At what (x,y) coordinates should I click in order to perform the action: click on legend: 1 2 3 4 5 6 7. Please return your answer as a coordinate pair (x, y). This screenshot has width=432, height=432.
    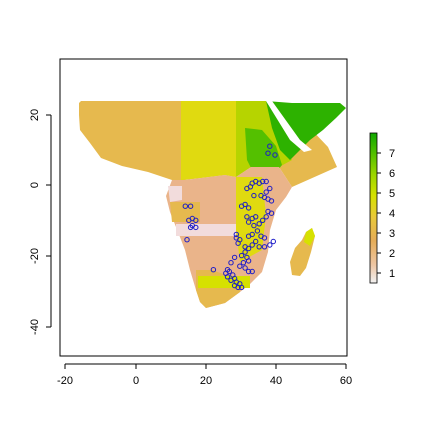
    Looking at the image, I should click on (382, 208).